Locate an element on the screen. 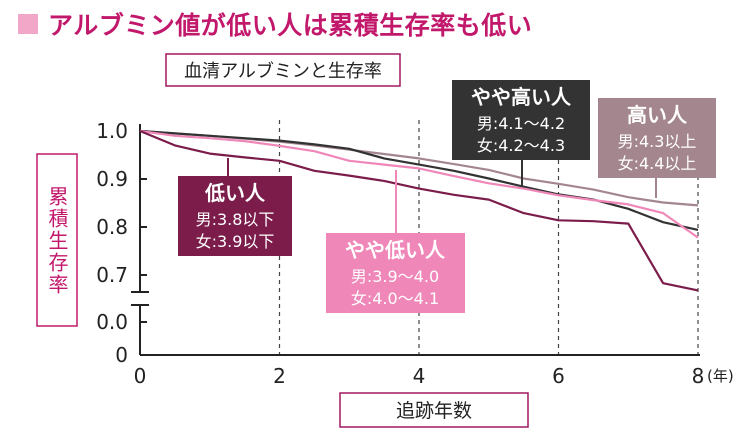  title-square-icon is located at coordinates (28, 24).